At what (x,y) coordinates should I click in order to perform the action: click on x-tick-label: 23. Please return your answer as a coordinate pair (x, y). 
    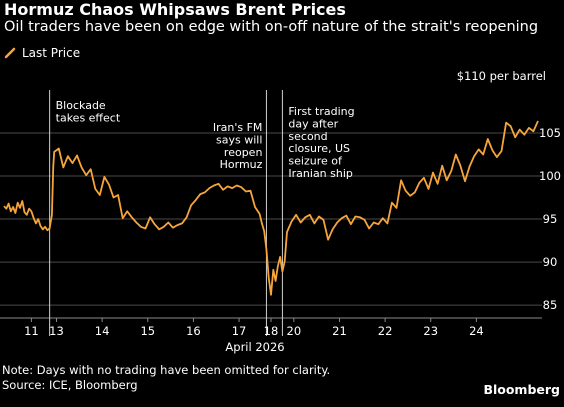
    Looking at the image, I should click on (430, 331).